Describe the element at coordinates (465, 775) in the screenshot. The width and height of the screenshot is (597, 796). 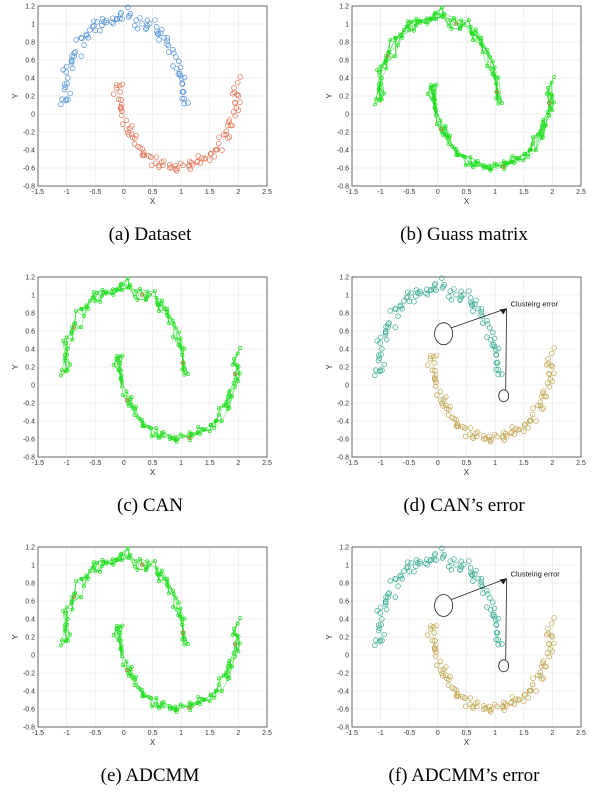
I see `caption-f: (f) ADCMM’s error` at that location.